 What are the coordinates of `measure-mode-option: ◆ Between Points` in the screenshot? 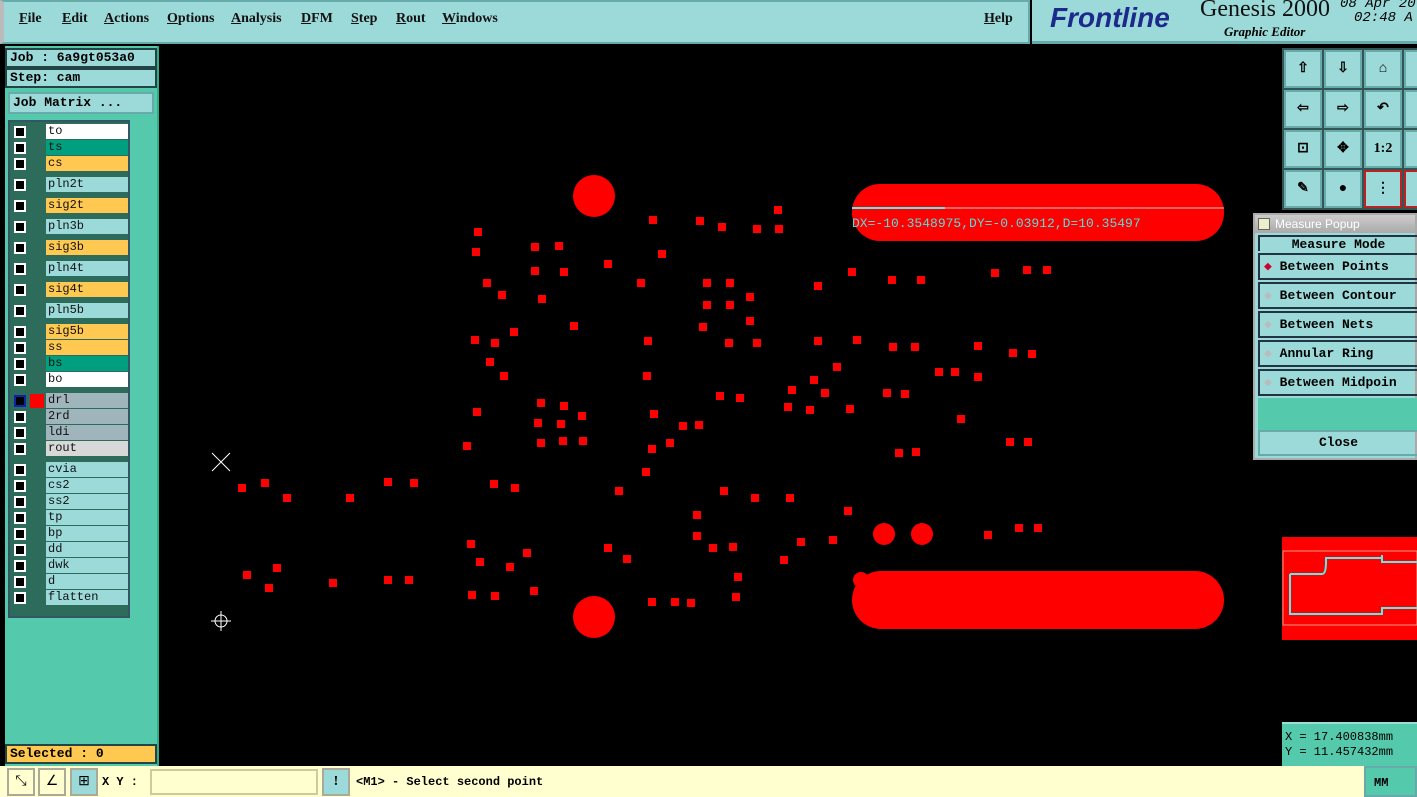 It's located at (1337, 266).